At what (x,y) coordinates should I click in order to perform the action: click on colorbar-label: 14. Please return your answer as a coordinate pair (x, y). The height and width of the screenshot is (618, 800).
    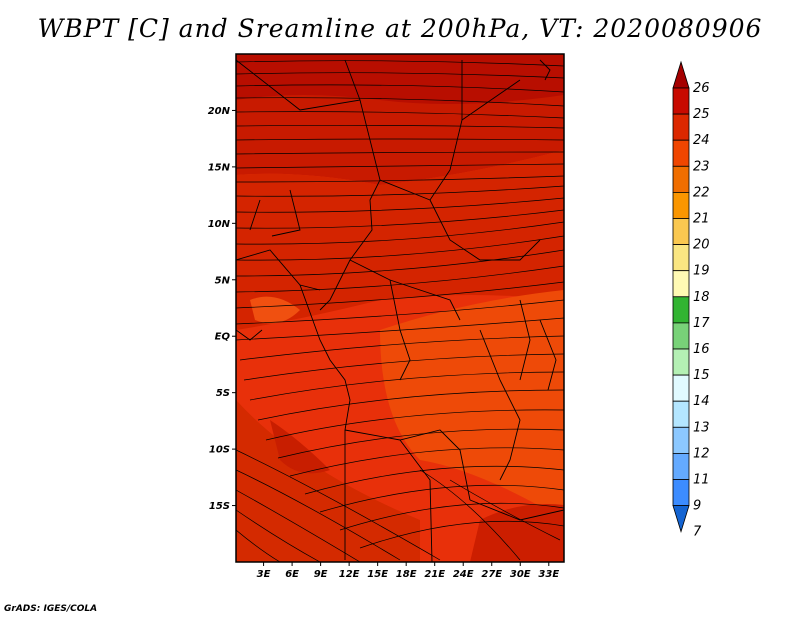
    Looking at the image, I should click on (701, 401).